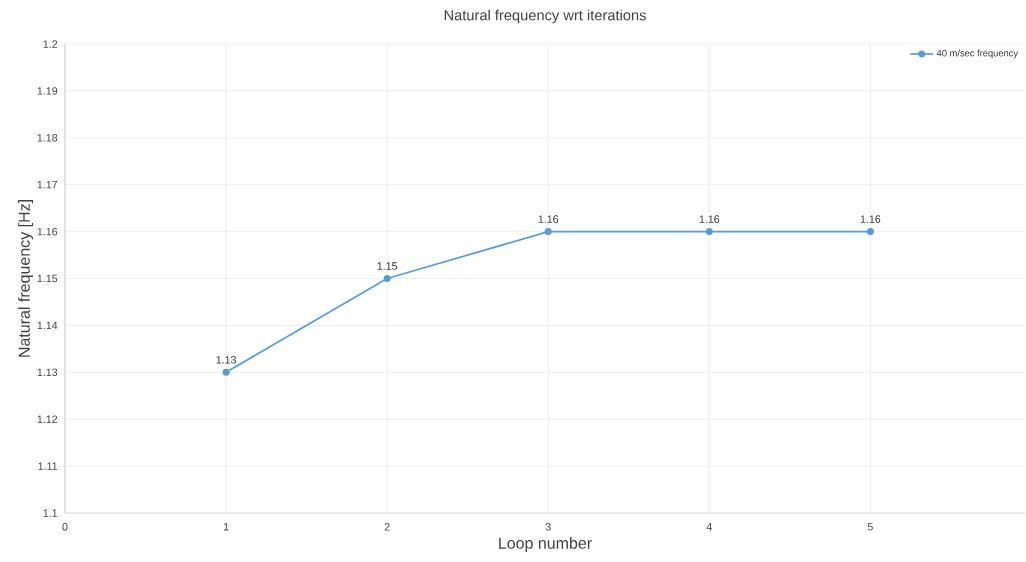 This screenshot has width=1026, height=562. I want to click on y-tick-label: 1.17, so click(47, 185).